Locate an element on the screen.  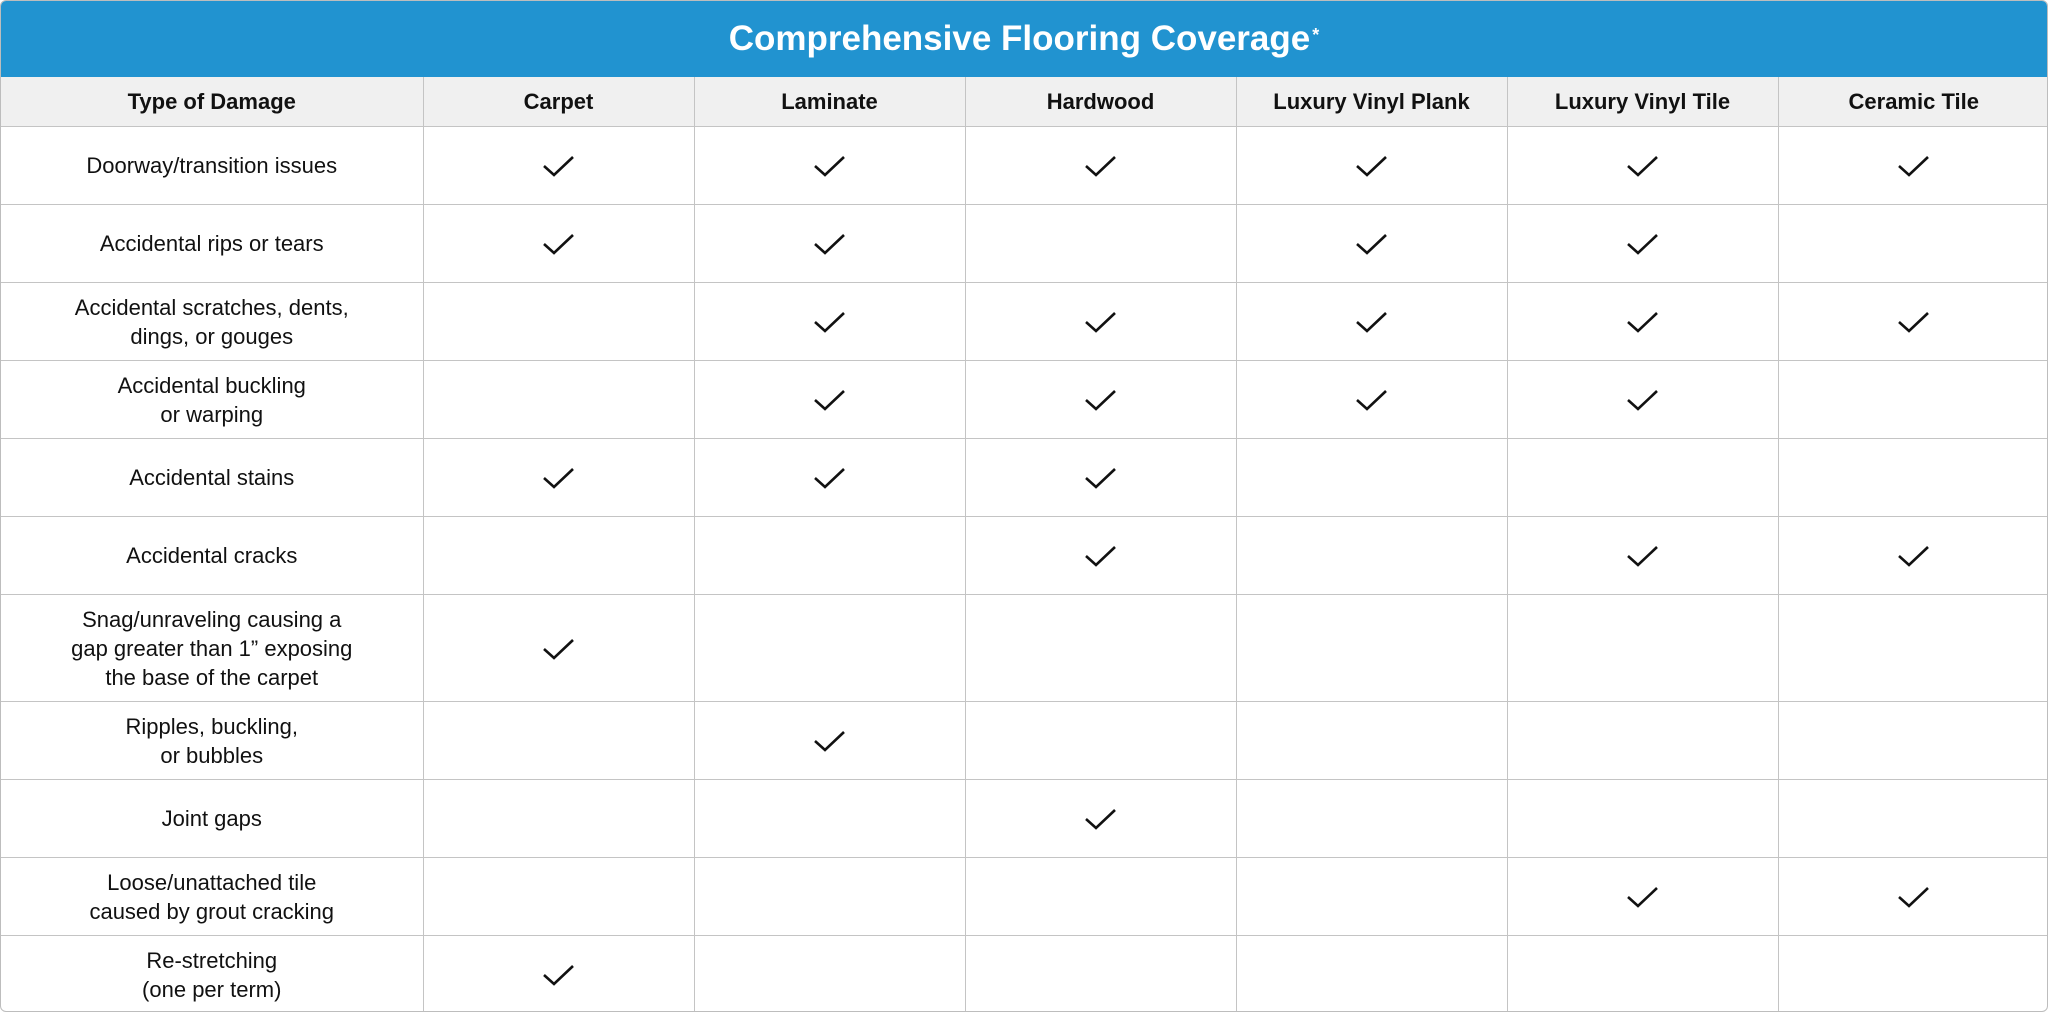
column-header-carpet: Carpet is located at coordinates (558, 102).